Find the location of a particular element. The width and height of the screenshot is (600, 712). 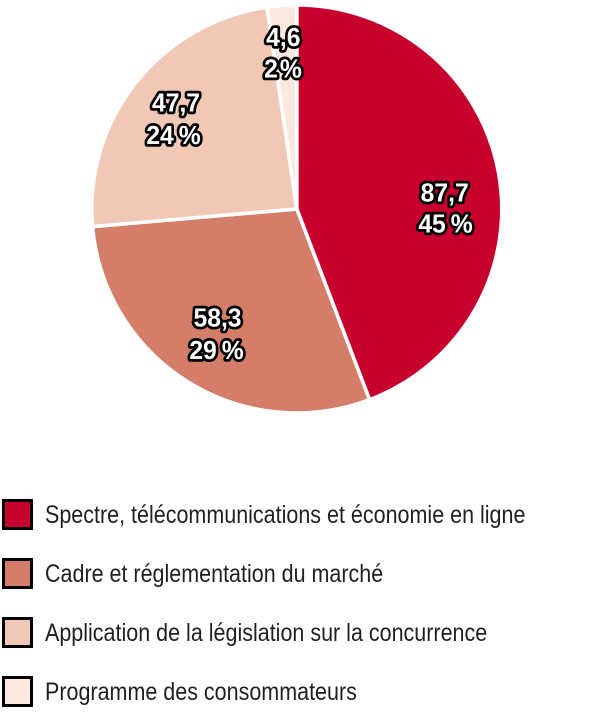

svg-text: 58,3 is located at coordinates (217, 318).